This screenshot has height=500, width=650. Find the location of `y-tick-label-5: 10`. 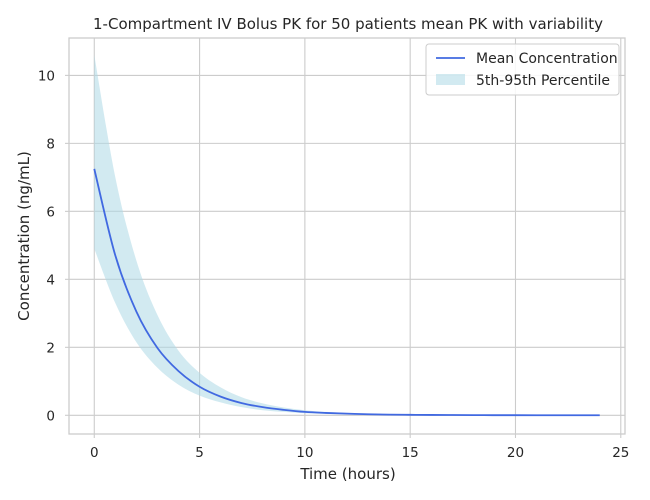

y-tick-label-5: 10 is located at coordinates (46, 76).